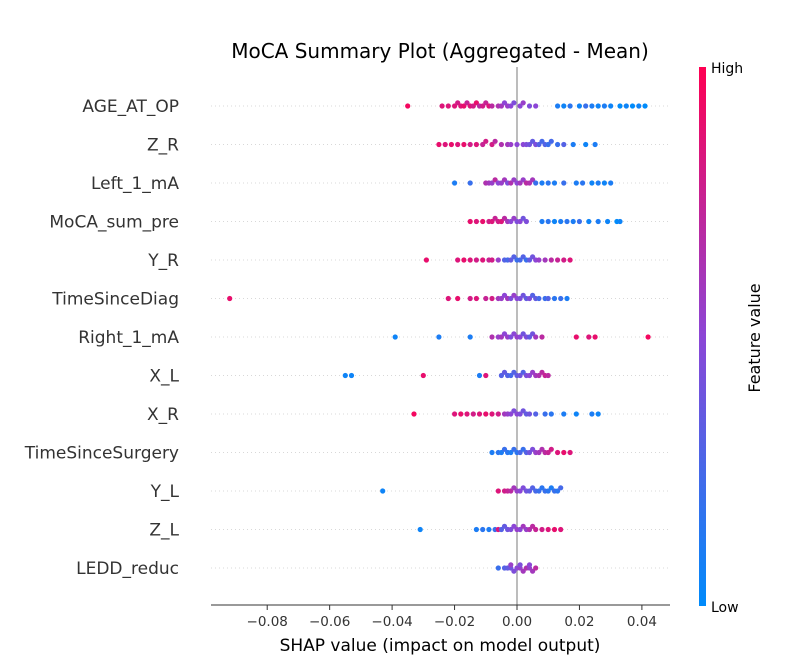 The image size is (800, 670). I want to click on colorbar-high-label: High, so click(727, 69).